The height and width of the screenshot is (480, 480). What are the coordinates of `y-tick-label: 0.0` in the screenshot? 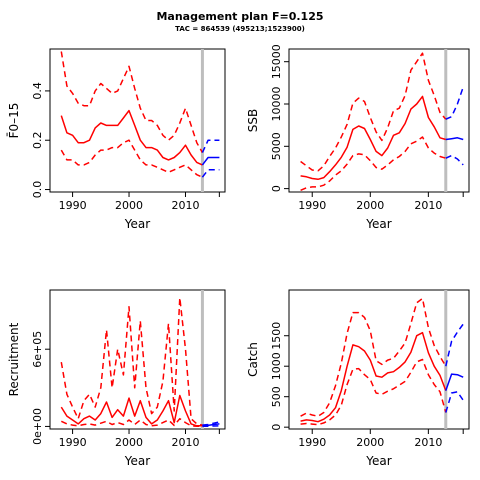 It's located at (37, 190).